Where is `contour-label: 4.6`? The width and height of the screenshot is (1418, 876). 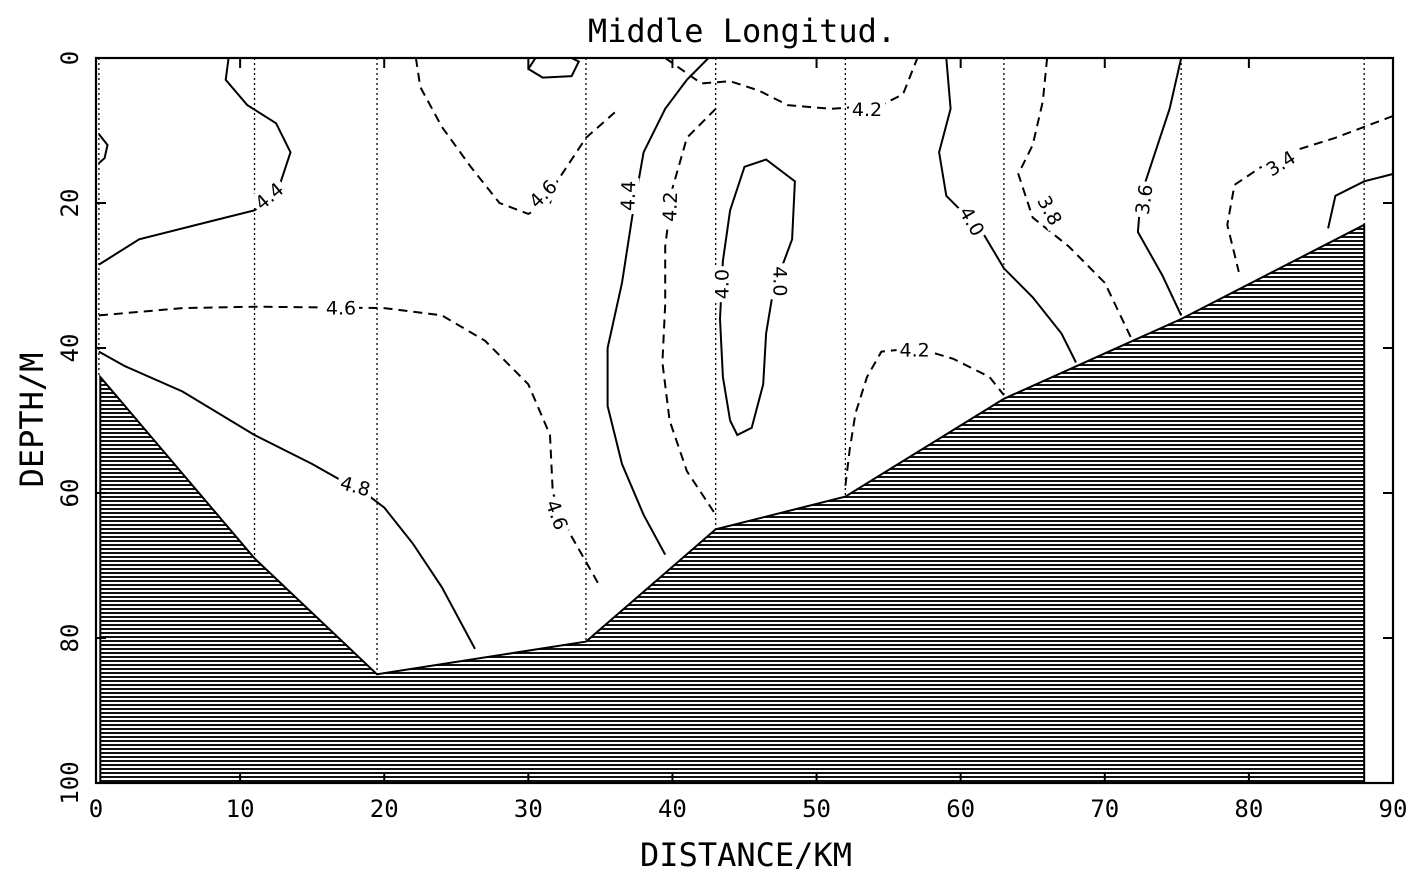
contour-label: 4.6 is located at coordinates (341, 308).